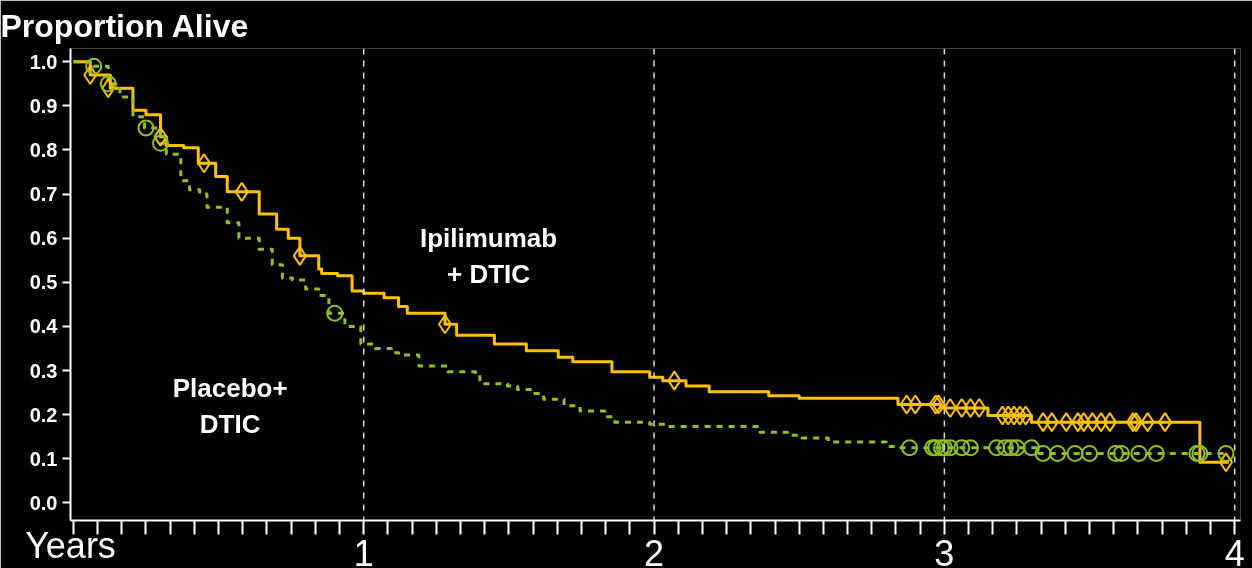 The width and height of the screenshot is (1252, 568). I want to click on y-tick-label: 0.7, so click(43, 194).